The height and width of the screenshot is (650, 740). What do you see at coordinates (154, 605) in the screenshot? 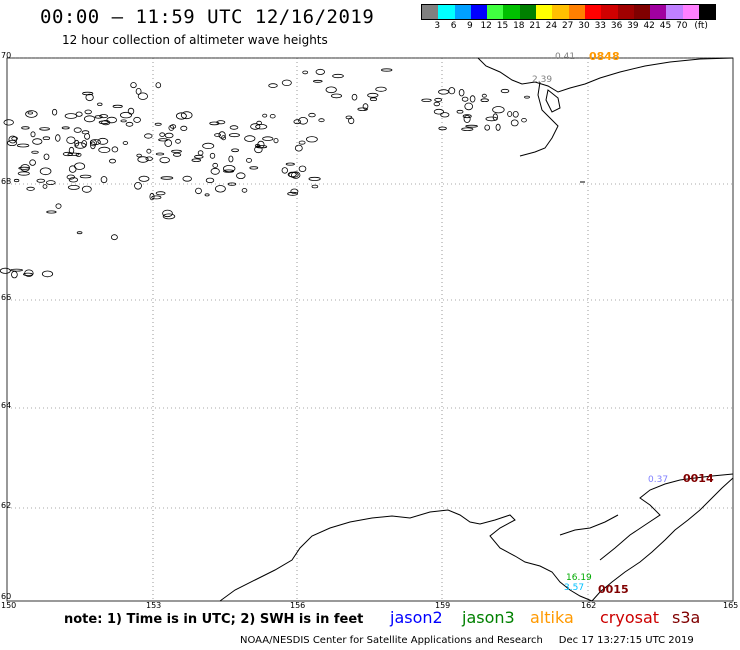
I see `lon-label-153: 153` at bounding box center [154, 605].